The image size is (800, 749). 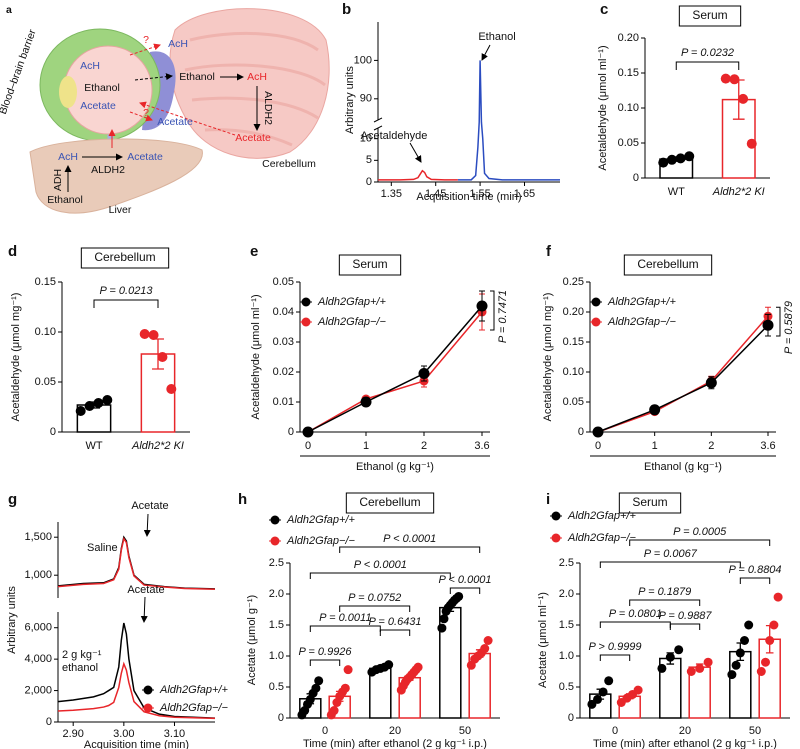 What do you see at coordinates (102, 548) in the screenshot?
I see `annotation: Saline` at bounding box center [102, 548].